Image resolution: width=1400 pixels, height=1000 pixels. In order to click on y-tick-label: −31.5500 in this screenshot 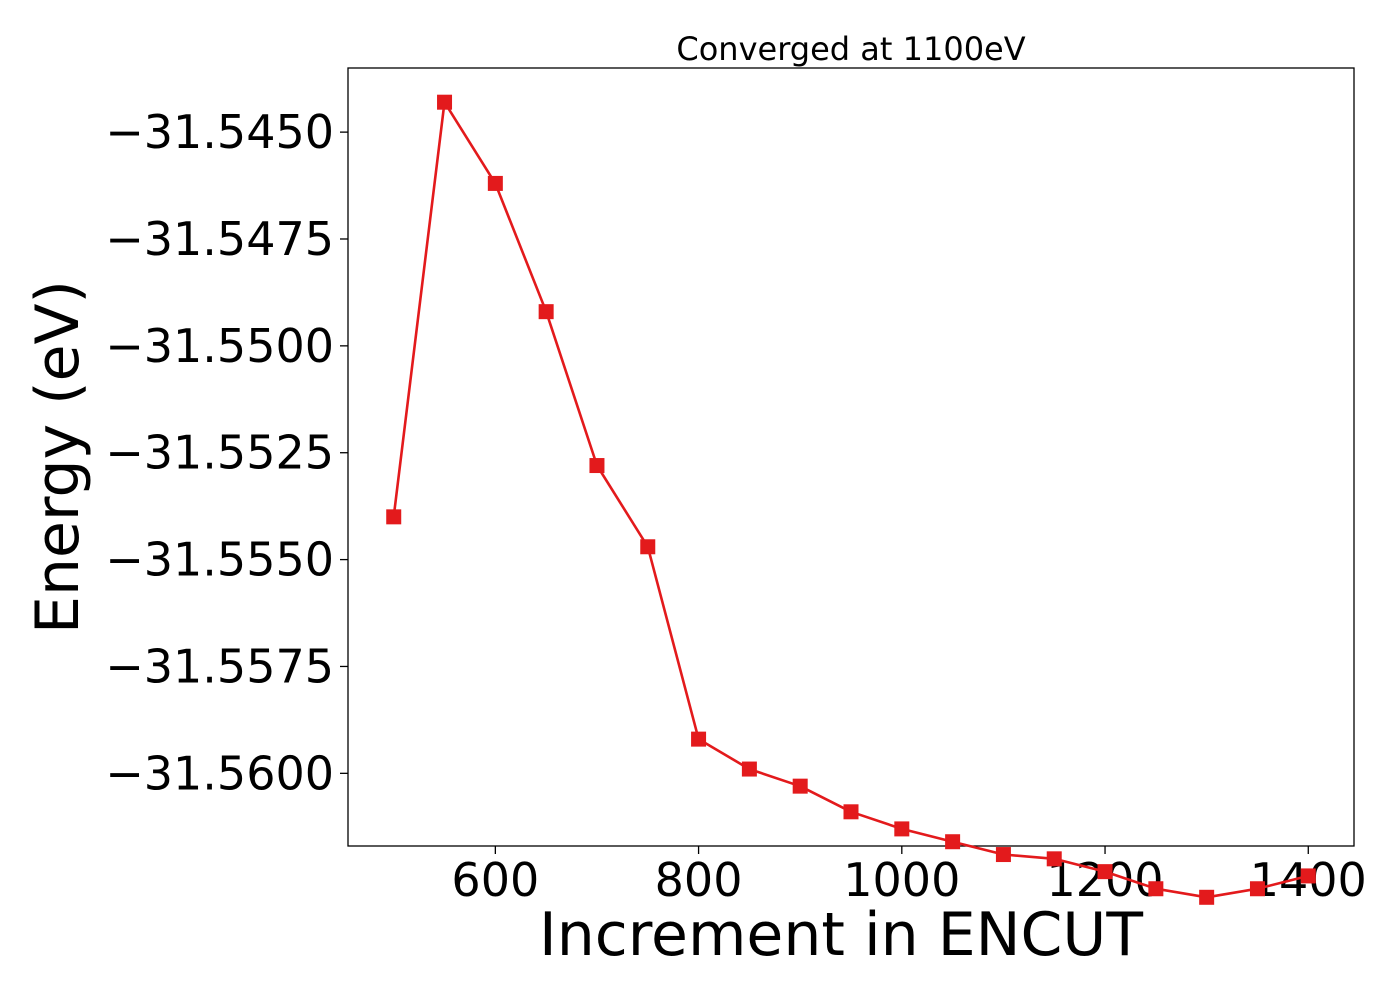, I will do `click(219, 346)`.